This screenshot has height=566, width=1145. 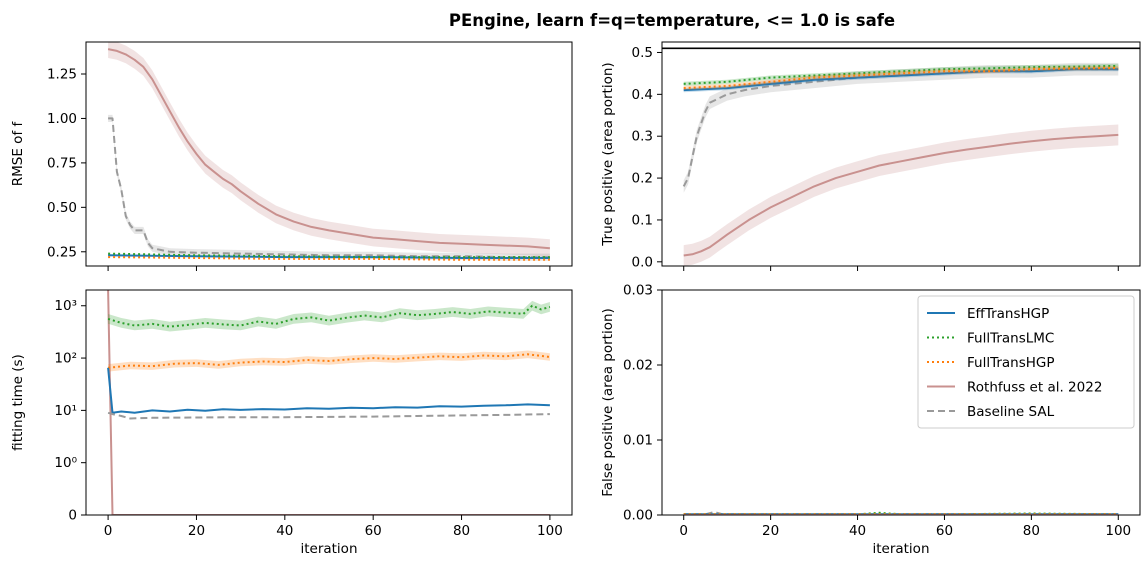 What do you see at coordinates (62, 75) in the screenshot?
I see `y-tick-label: 1.25` at bounding box center [62, 75].